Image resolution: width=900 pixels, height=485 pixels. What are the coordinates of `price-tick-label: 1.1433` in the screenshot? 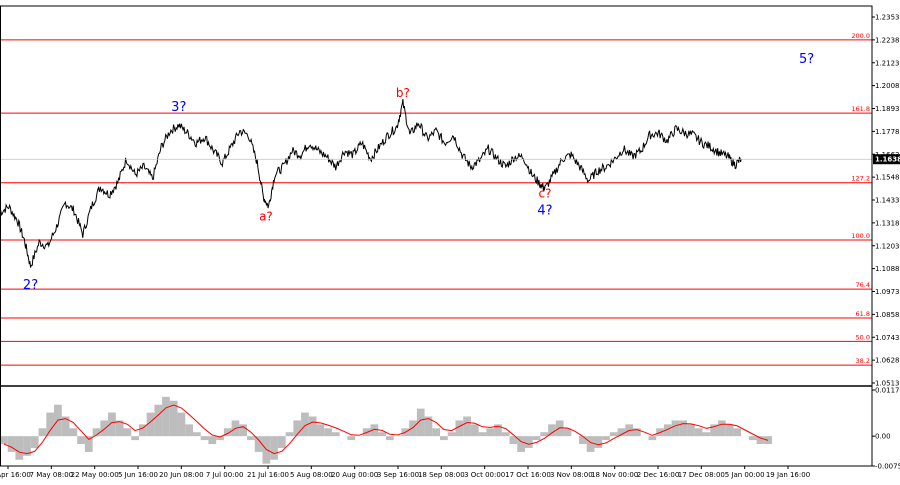 It's located at (887, 201).